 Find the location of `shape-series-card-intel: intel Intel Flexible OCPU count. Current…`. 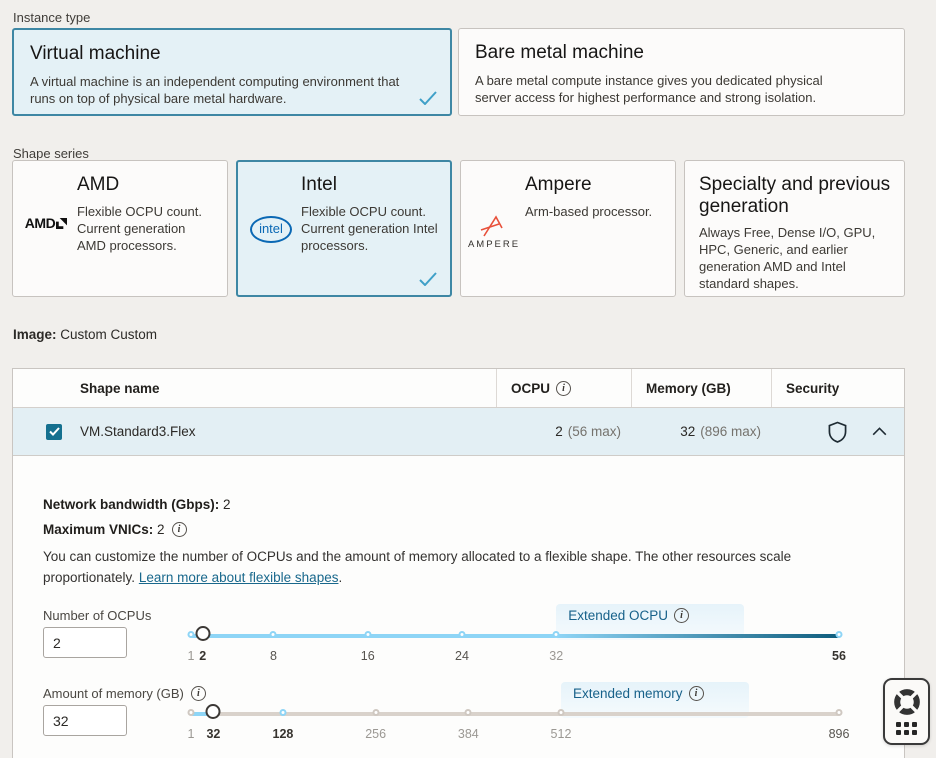

shape-series-card-intel: intel Intel Flexible OCPU count. Current… is located at coordinates (344, 228).